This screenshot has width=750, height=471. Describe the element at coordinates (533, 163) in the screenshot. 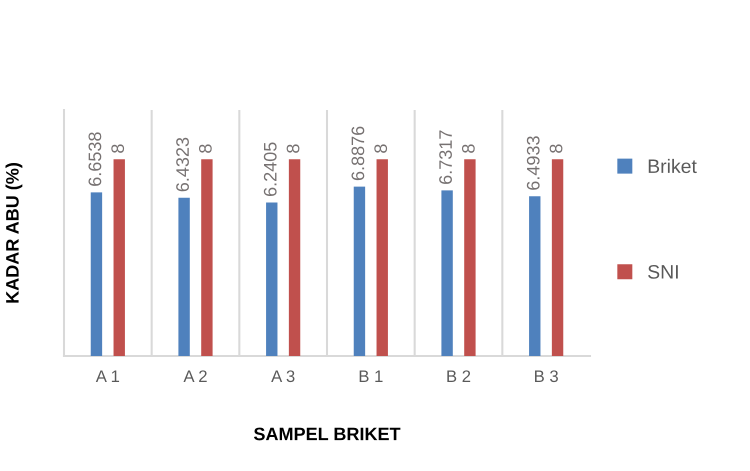

I see `data-label: 6.4933` at that location.